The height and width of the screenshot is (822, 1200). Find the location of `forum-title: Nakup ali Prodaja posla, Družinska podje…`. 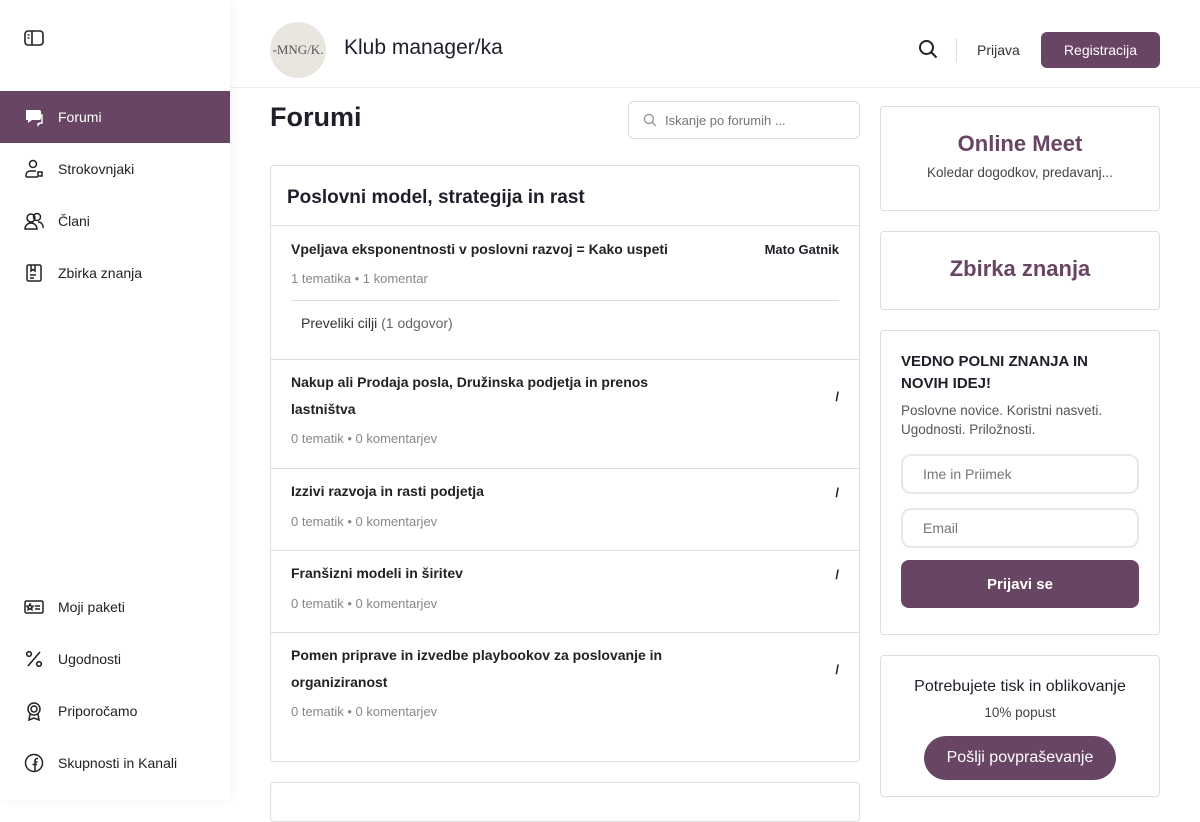

forum-title: Nakup ali Prodaja posla, Družinska podje… is located at coordinates (470, 395).